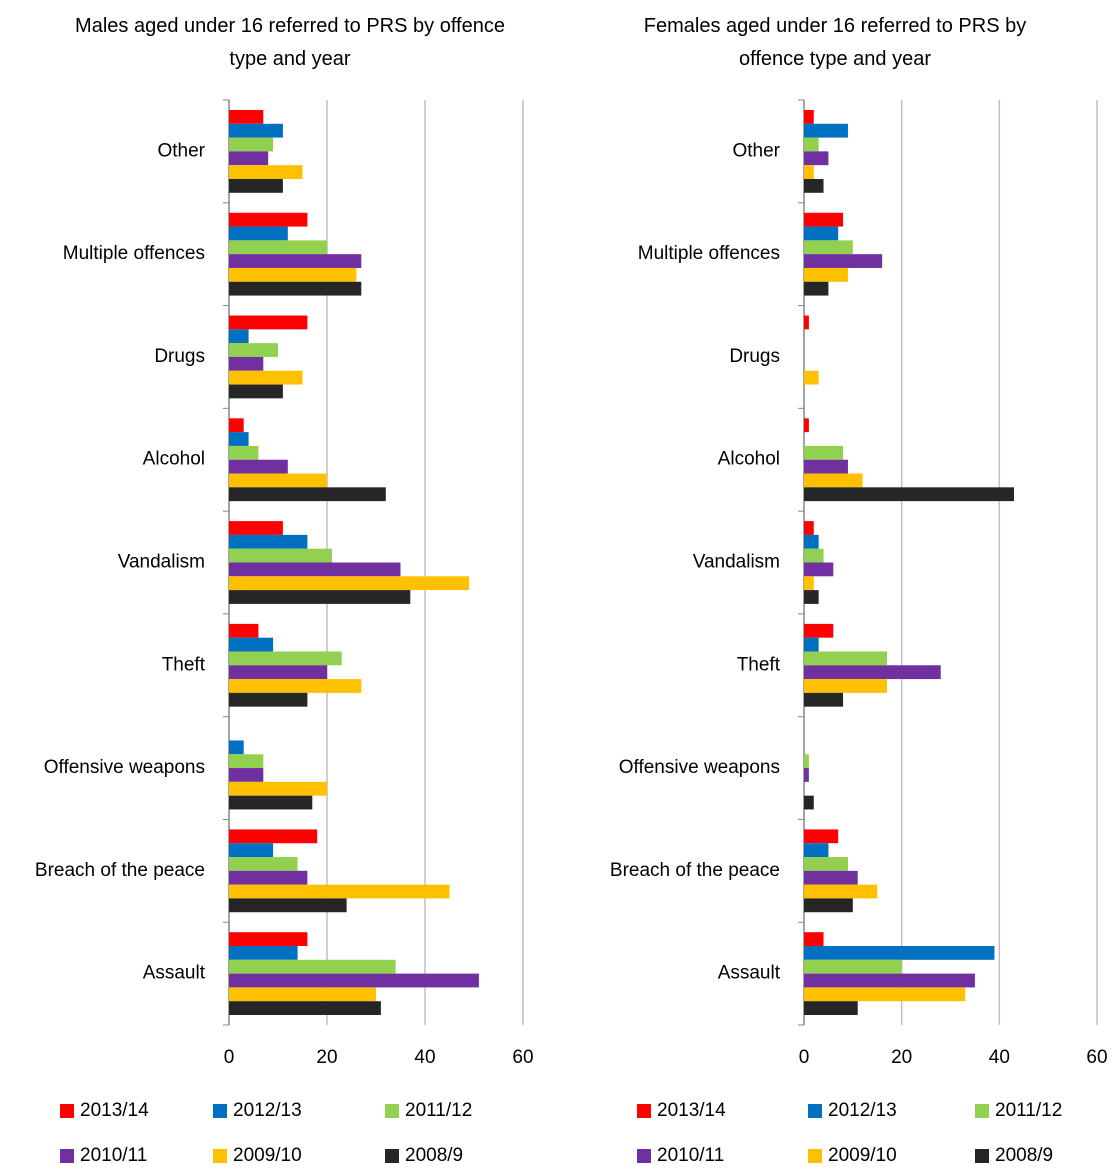 This screenshot has height=1171, width=1118. What do you see at coordinates (134, 253) in the screenshot?
I see `y-tick-label: Multiple offences` at bounding box center [134, 253].